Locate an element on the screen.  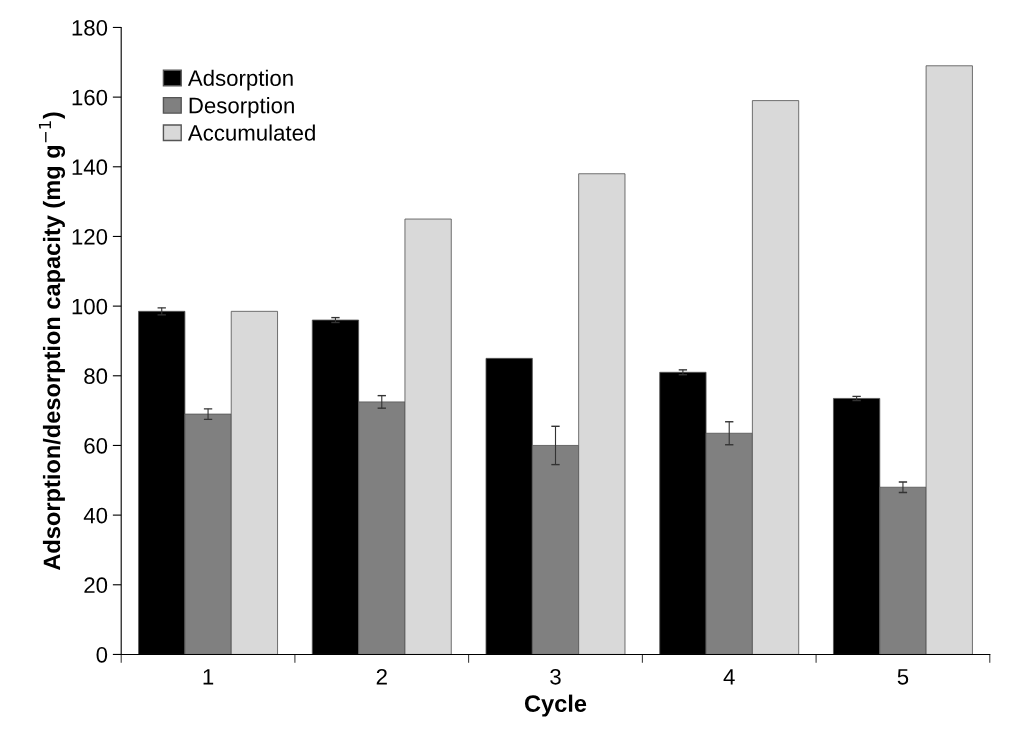
y-tick-label: 0 is located at coordinates (102, 654).